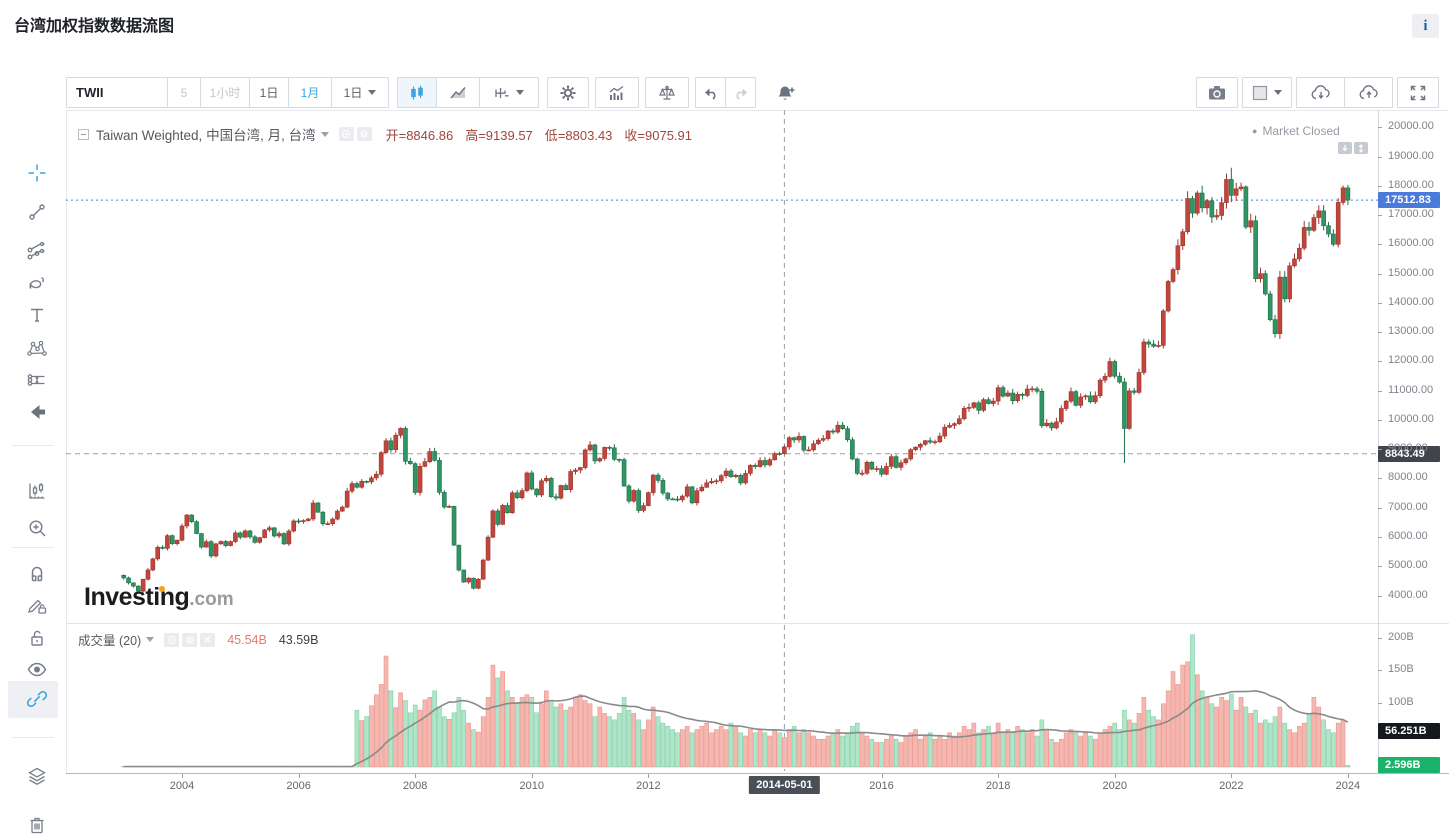  I want to click on settings-button, so click(568, 92).